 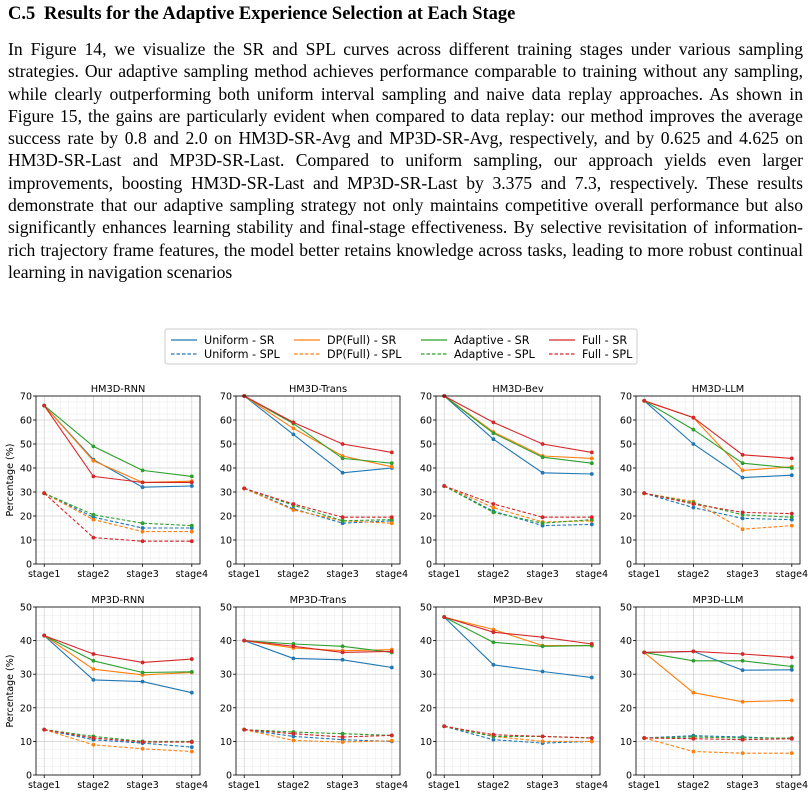 I want to click on legend-item-dp-full-sr: DP(Full) - SR, so click(x=345, y=340).